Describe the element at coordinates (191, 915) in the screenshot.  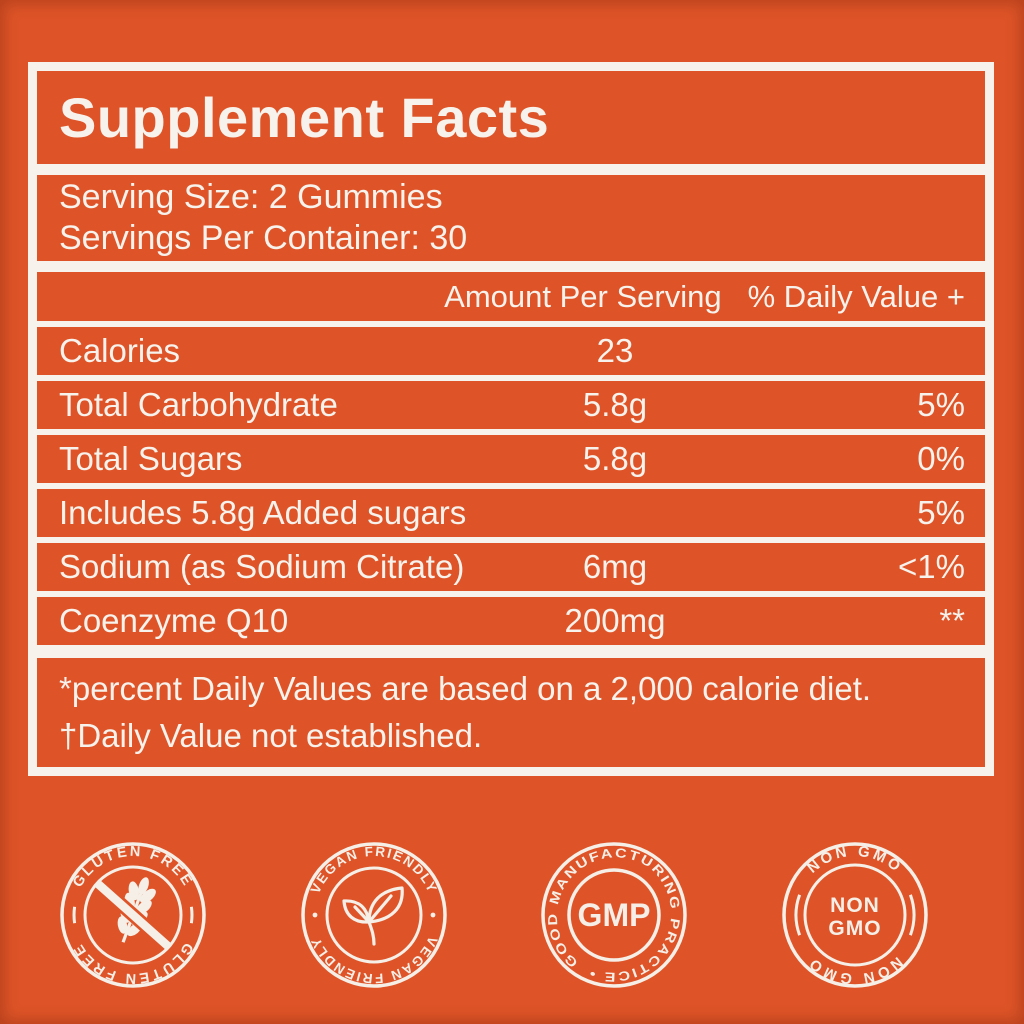
I see `right-dash` at that location.